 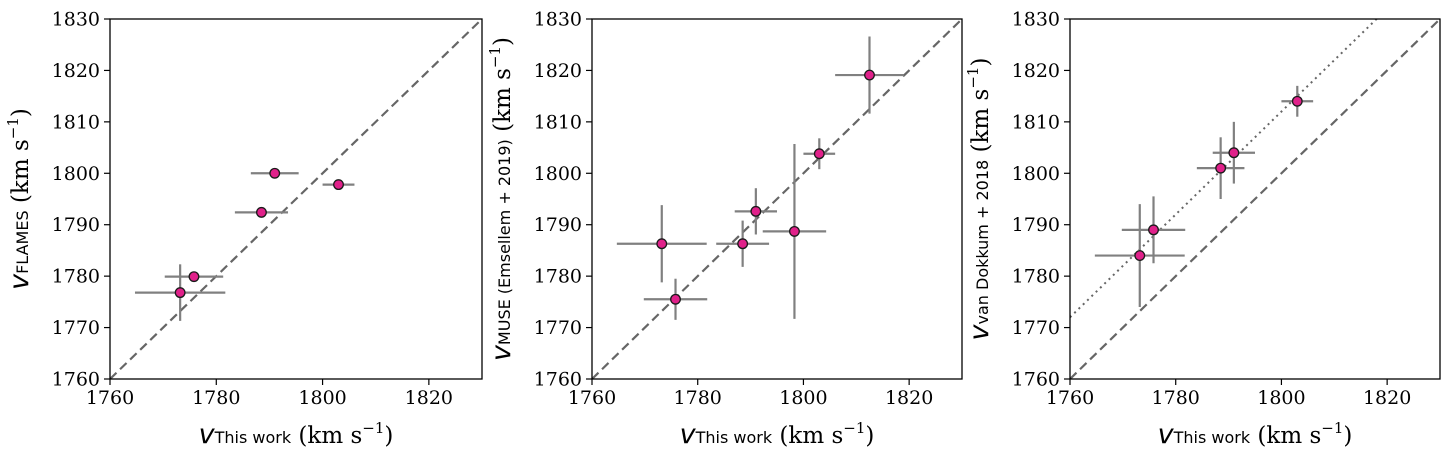 I want to click on axis-label-subscript: van Dokkum + 2018, so click(x=982, y=242).